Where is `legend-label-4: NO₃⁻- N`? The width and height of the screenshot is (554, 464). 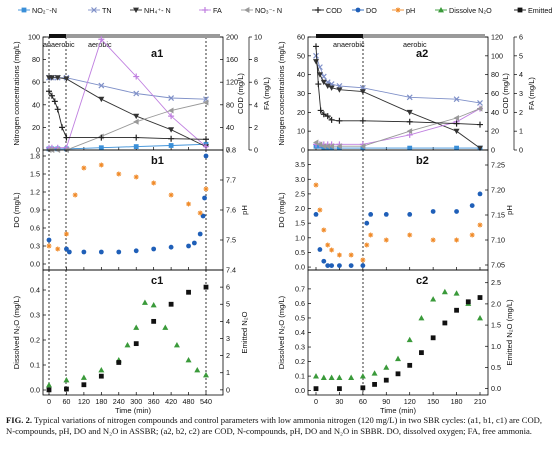 legend-label-4: NO₃⁻- N is located at coordinates (268, 10).